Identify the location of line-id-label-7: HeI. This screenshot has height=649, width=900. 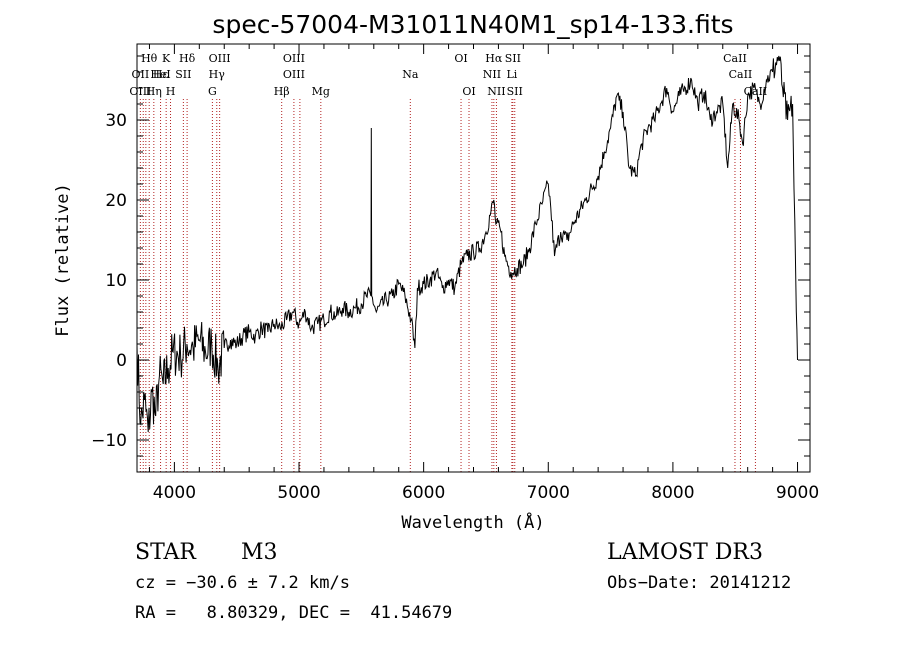
(160, 74).